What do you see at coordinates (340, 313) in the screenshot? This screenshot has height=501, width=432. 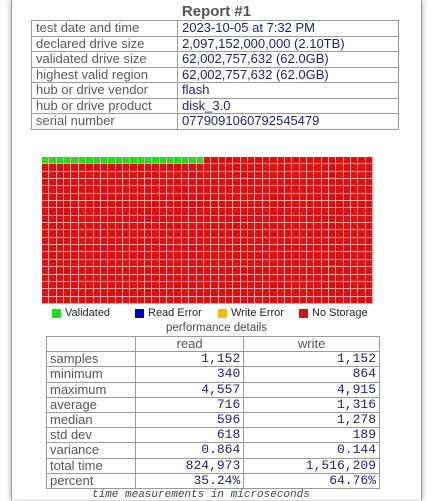 I see `legend-no-storage-label: No Storage` at bounding box center [340, 313].